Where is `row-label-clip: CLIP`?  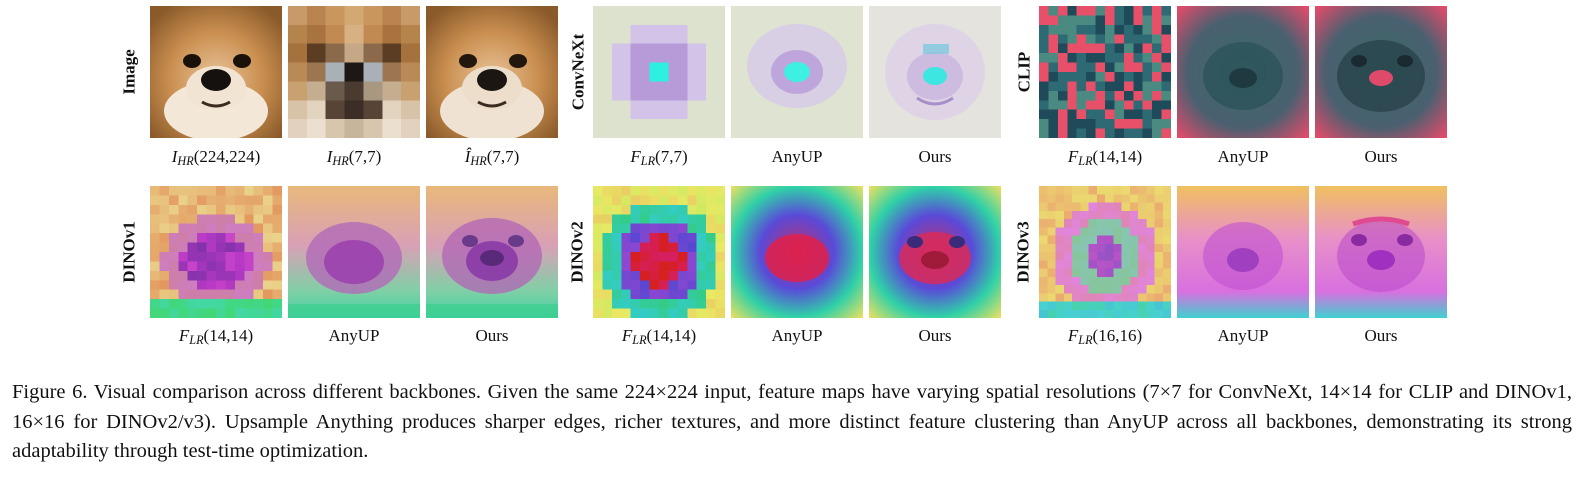 row-label-clip: CLIP is located at coordinates (1023, 72).